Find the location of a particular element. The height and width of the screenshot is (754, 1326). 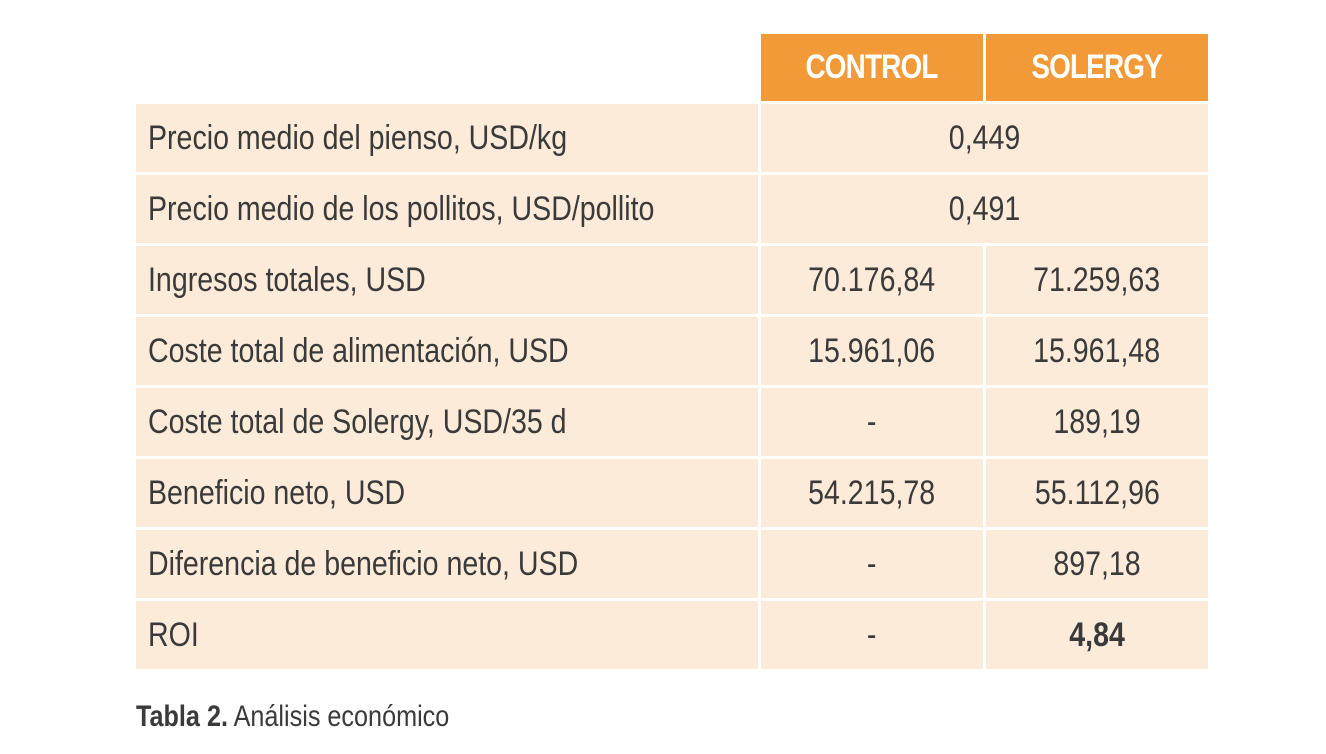

solergy-value-cell: 55.112,96 is located at coordinates (1097, 493).